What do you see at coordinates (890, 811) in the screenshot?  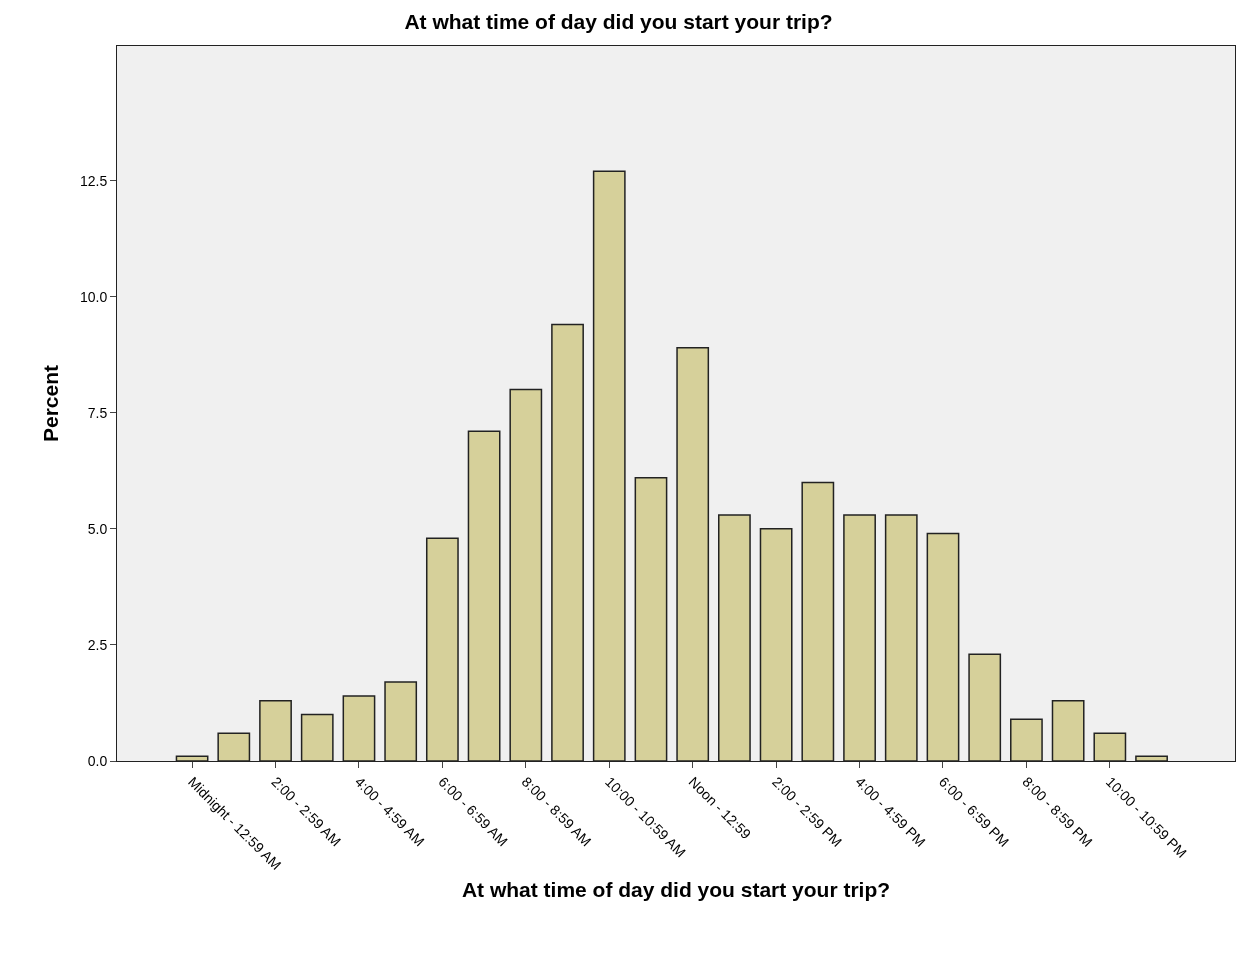 I see `x-tick-label: 4:00 - 4:59 PM` at bounding box center [890, 811].